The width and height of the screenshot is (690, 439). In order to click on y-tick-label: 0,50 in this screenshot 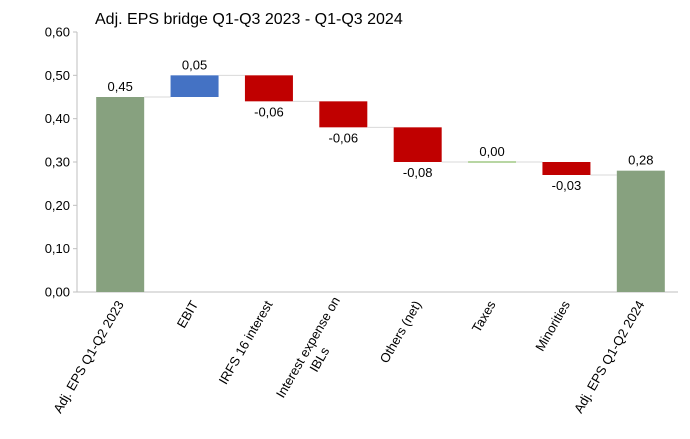, I will do `click(57, 75)`.